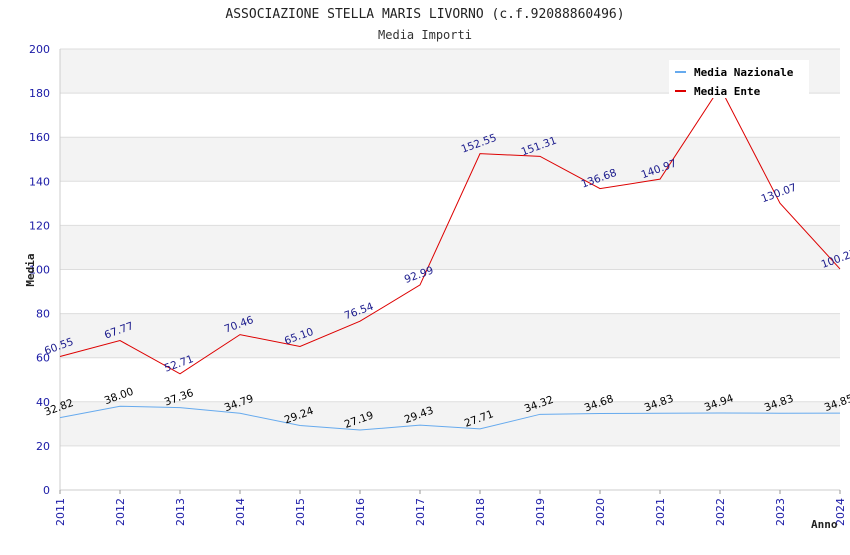 This screenshot has width=850, height=555. What do you see at coordinates (43, 314) in the screenshot?
I see `y-tick-label: 80` at bounding box center [43, 314].